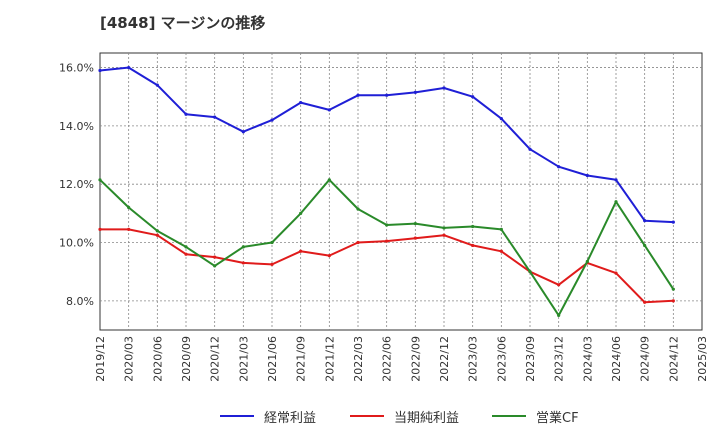  Describe the element at coordinates (358, 359) in the screenshot. I see `x-tick-label: 2022/03` at that location.